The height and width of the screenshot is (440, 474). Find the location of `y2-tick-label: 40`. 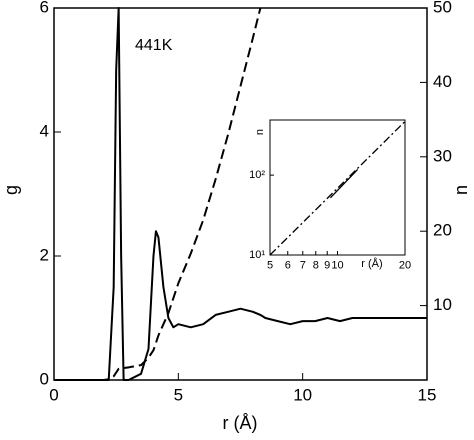

y2-tick-label: 40 is located at coordinates (442, 81).